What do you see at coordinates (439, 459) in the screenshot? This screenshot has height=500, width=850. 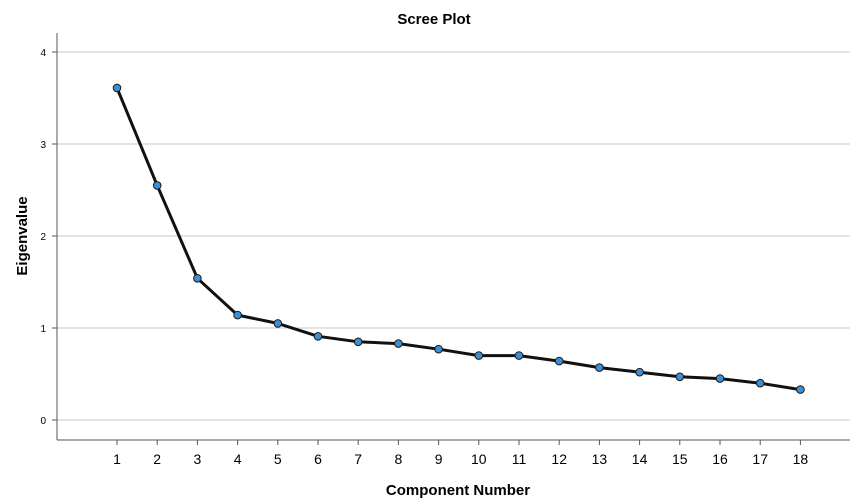 I see `x-tick-label: 9` at bounding box center [439, 459].